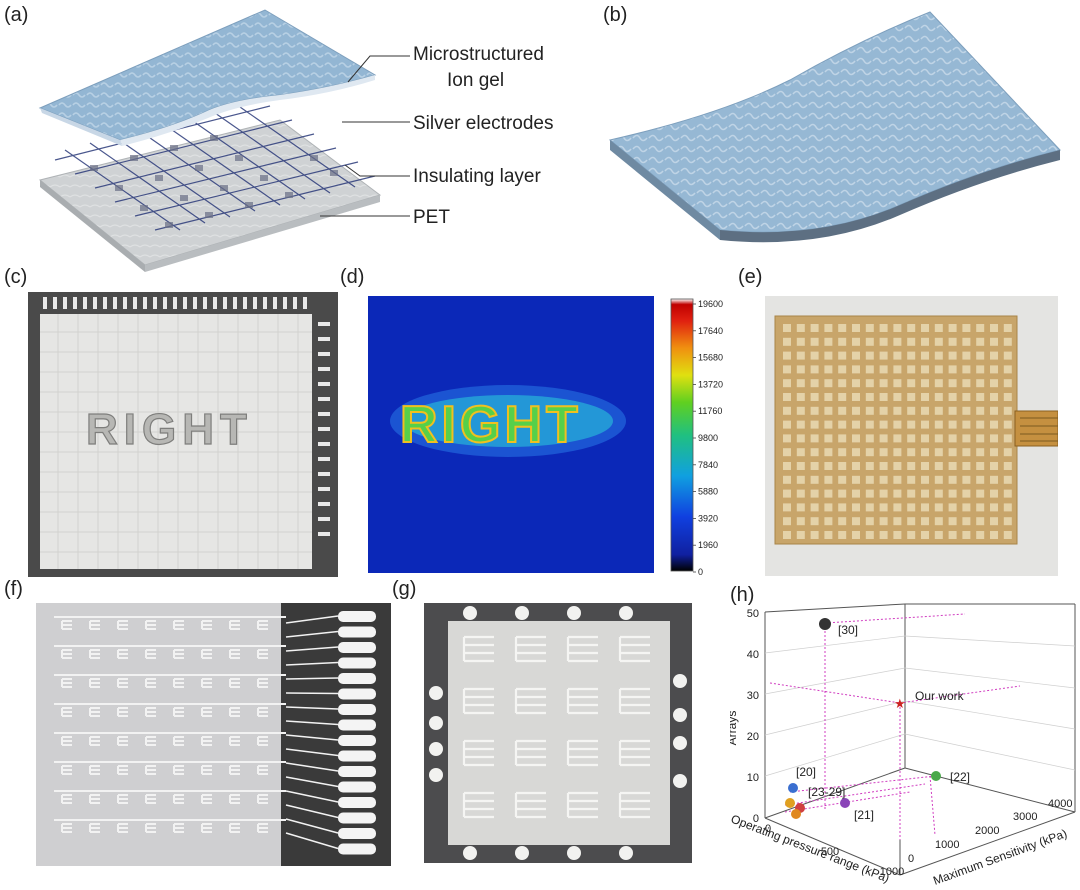 This screenshot has width=1080, height=890. Describe the element at coordinates (710, 411) in the screenshot. I see `colorbar-tick: 11760` at that location.